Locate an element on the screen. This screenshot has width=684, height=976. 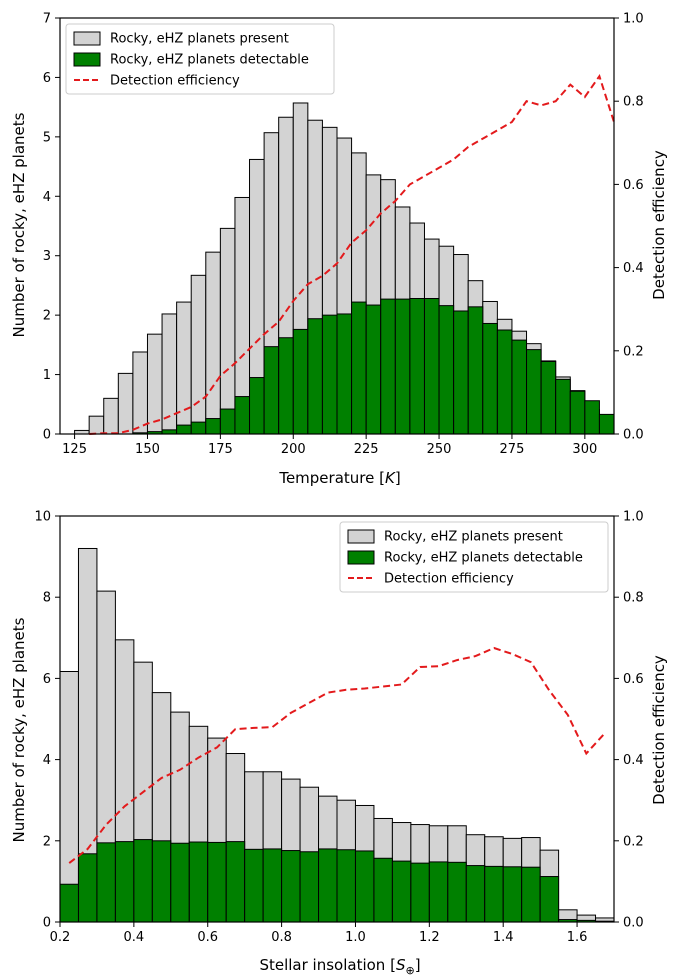
x-tick-label: 1.2 is located at coordinates (429, 937).